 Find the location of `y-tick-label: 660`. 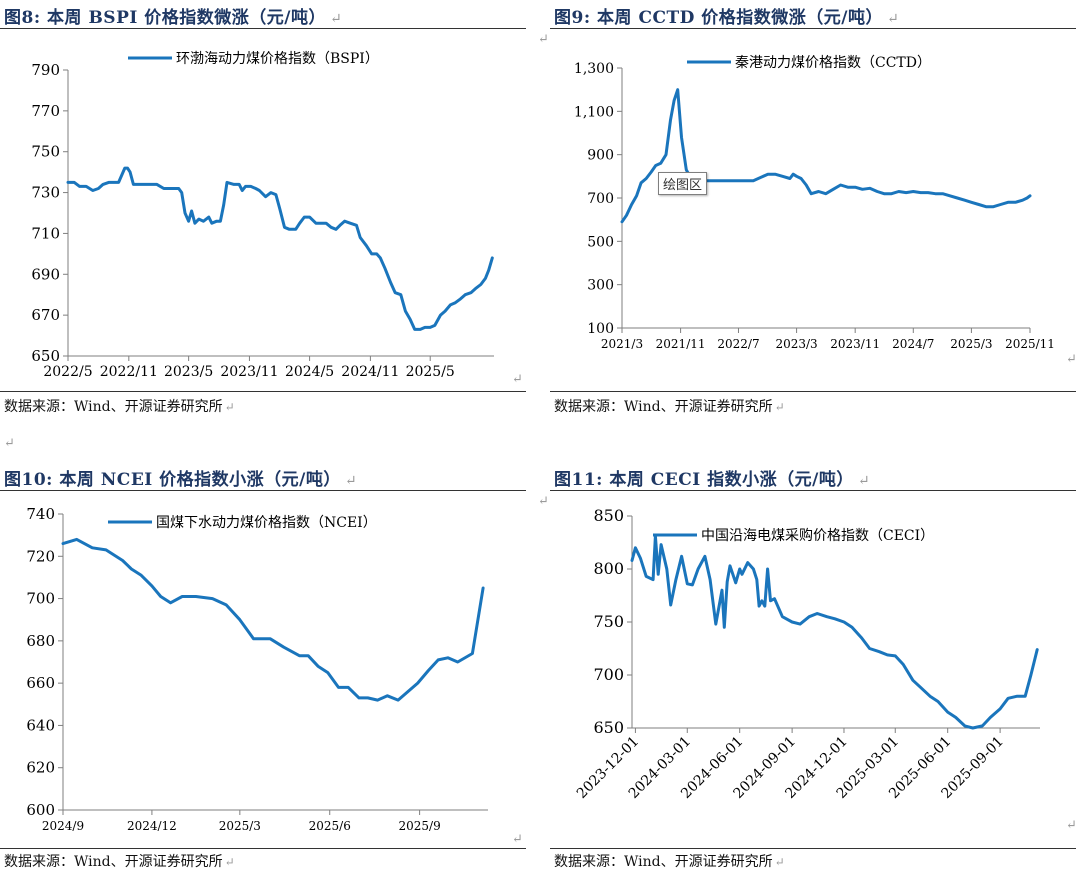

y-tick-label: 660 is located at coordinates (40, 683).